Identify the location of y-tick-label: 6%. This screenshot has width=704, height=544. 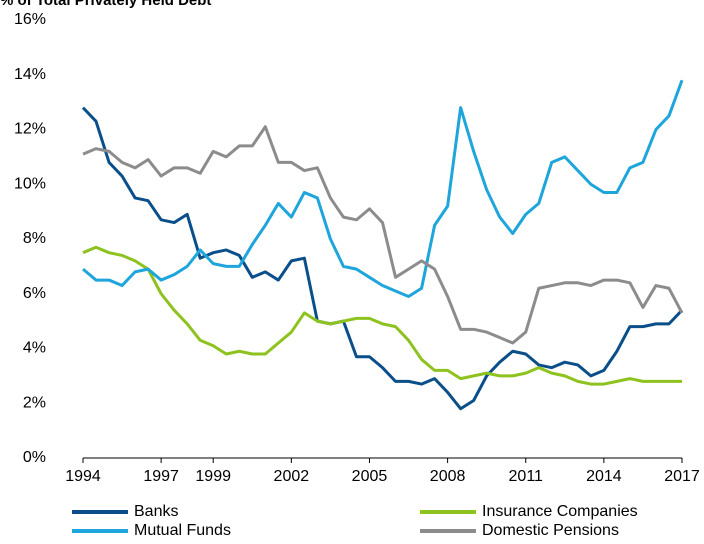
(34, 293).